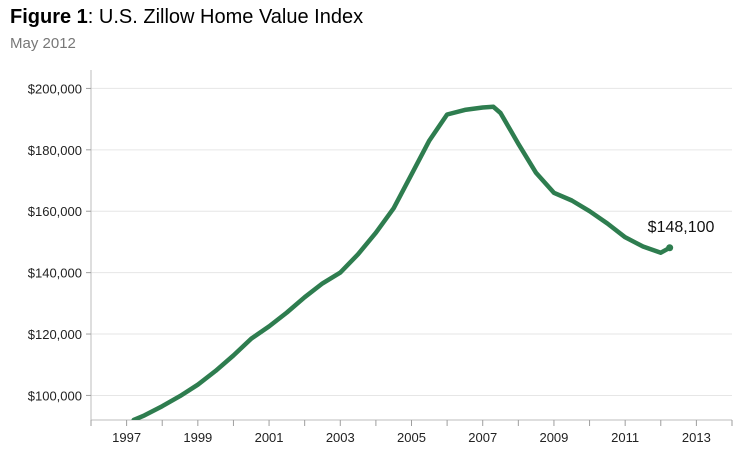 This screenshot has height=455, width=748. I want to click on x-tick-label: 2007, so click(482, 437).